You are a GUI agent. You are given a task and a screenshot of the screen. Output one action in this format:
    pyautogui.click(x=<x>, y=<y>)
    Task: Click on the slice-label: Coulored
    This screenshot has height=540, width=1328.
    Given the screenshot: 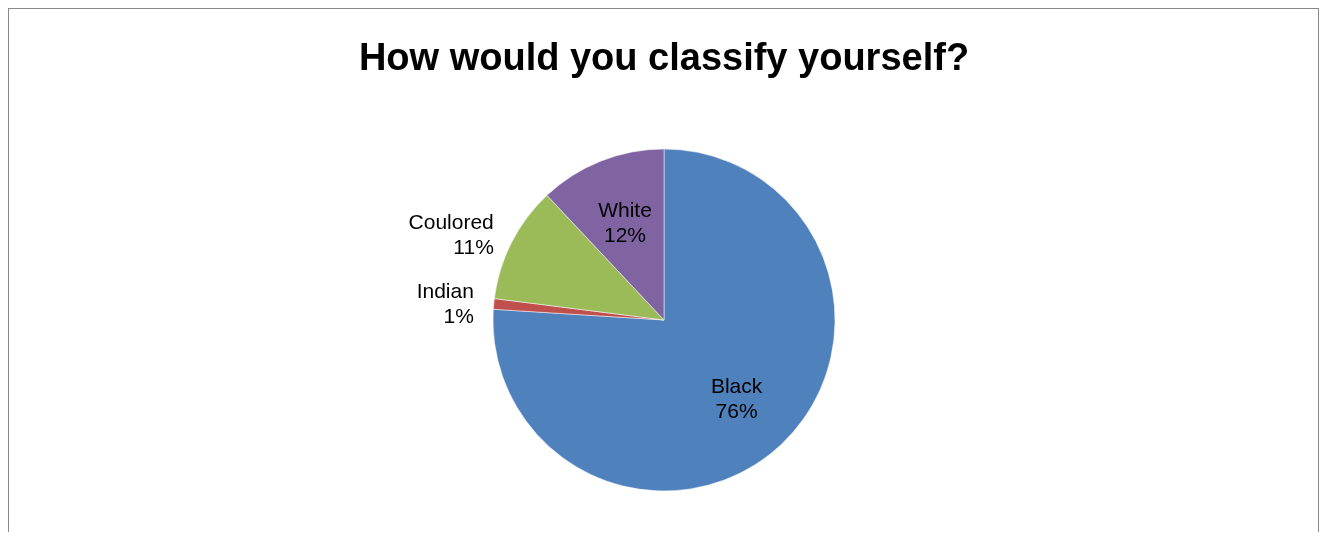 What is the action you would take?
    pyautogui.click(x=451, y=222)
    